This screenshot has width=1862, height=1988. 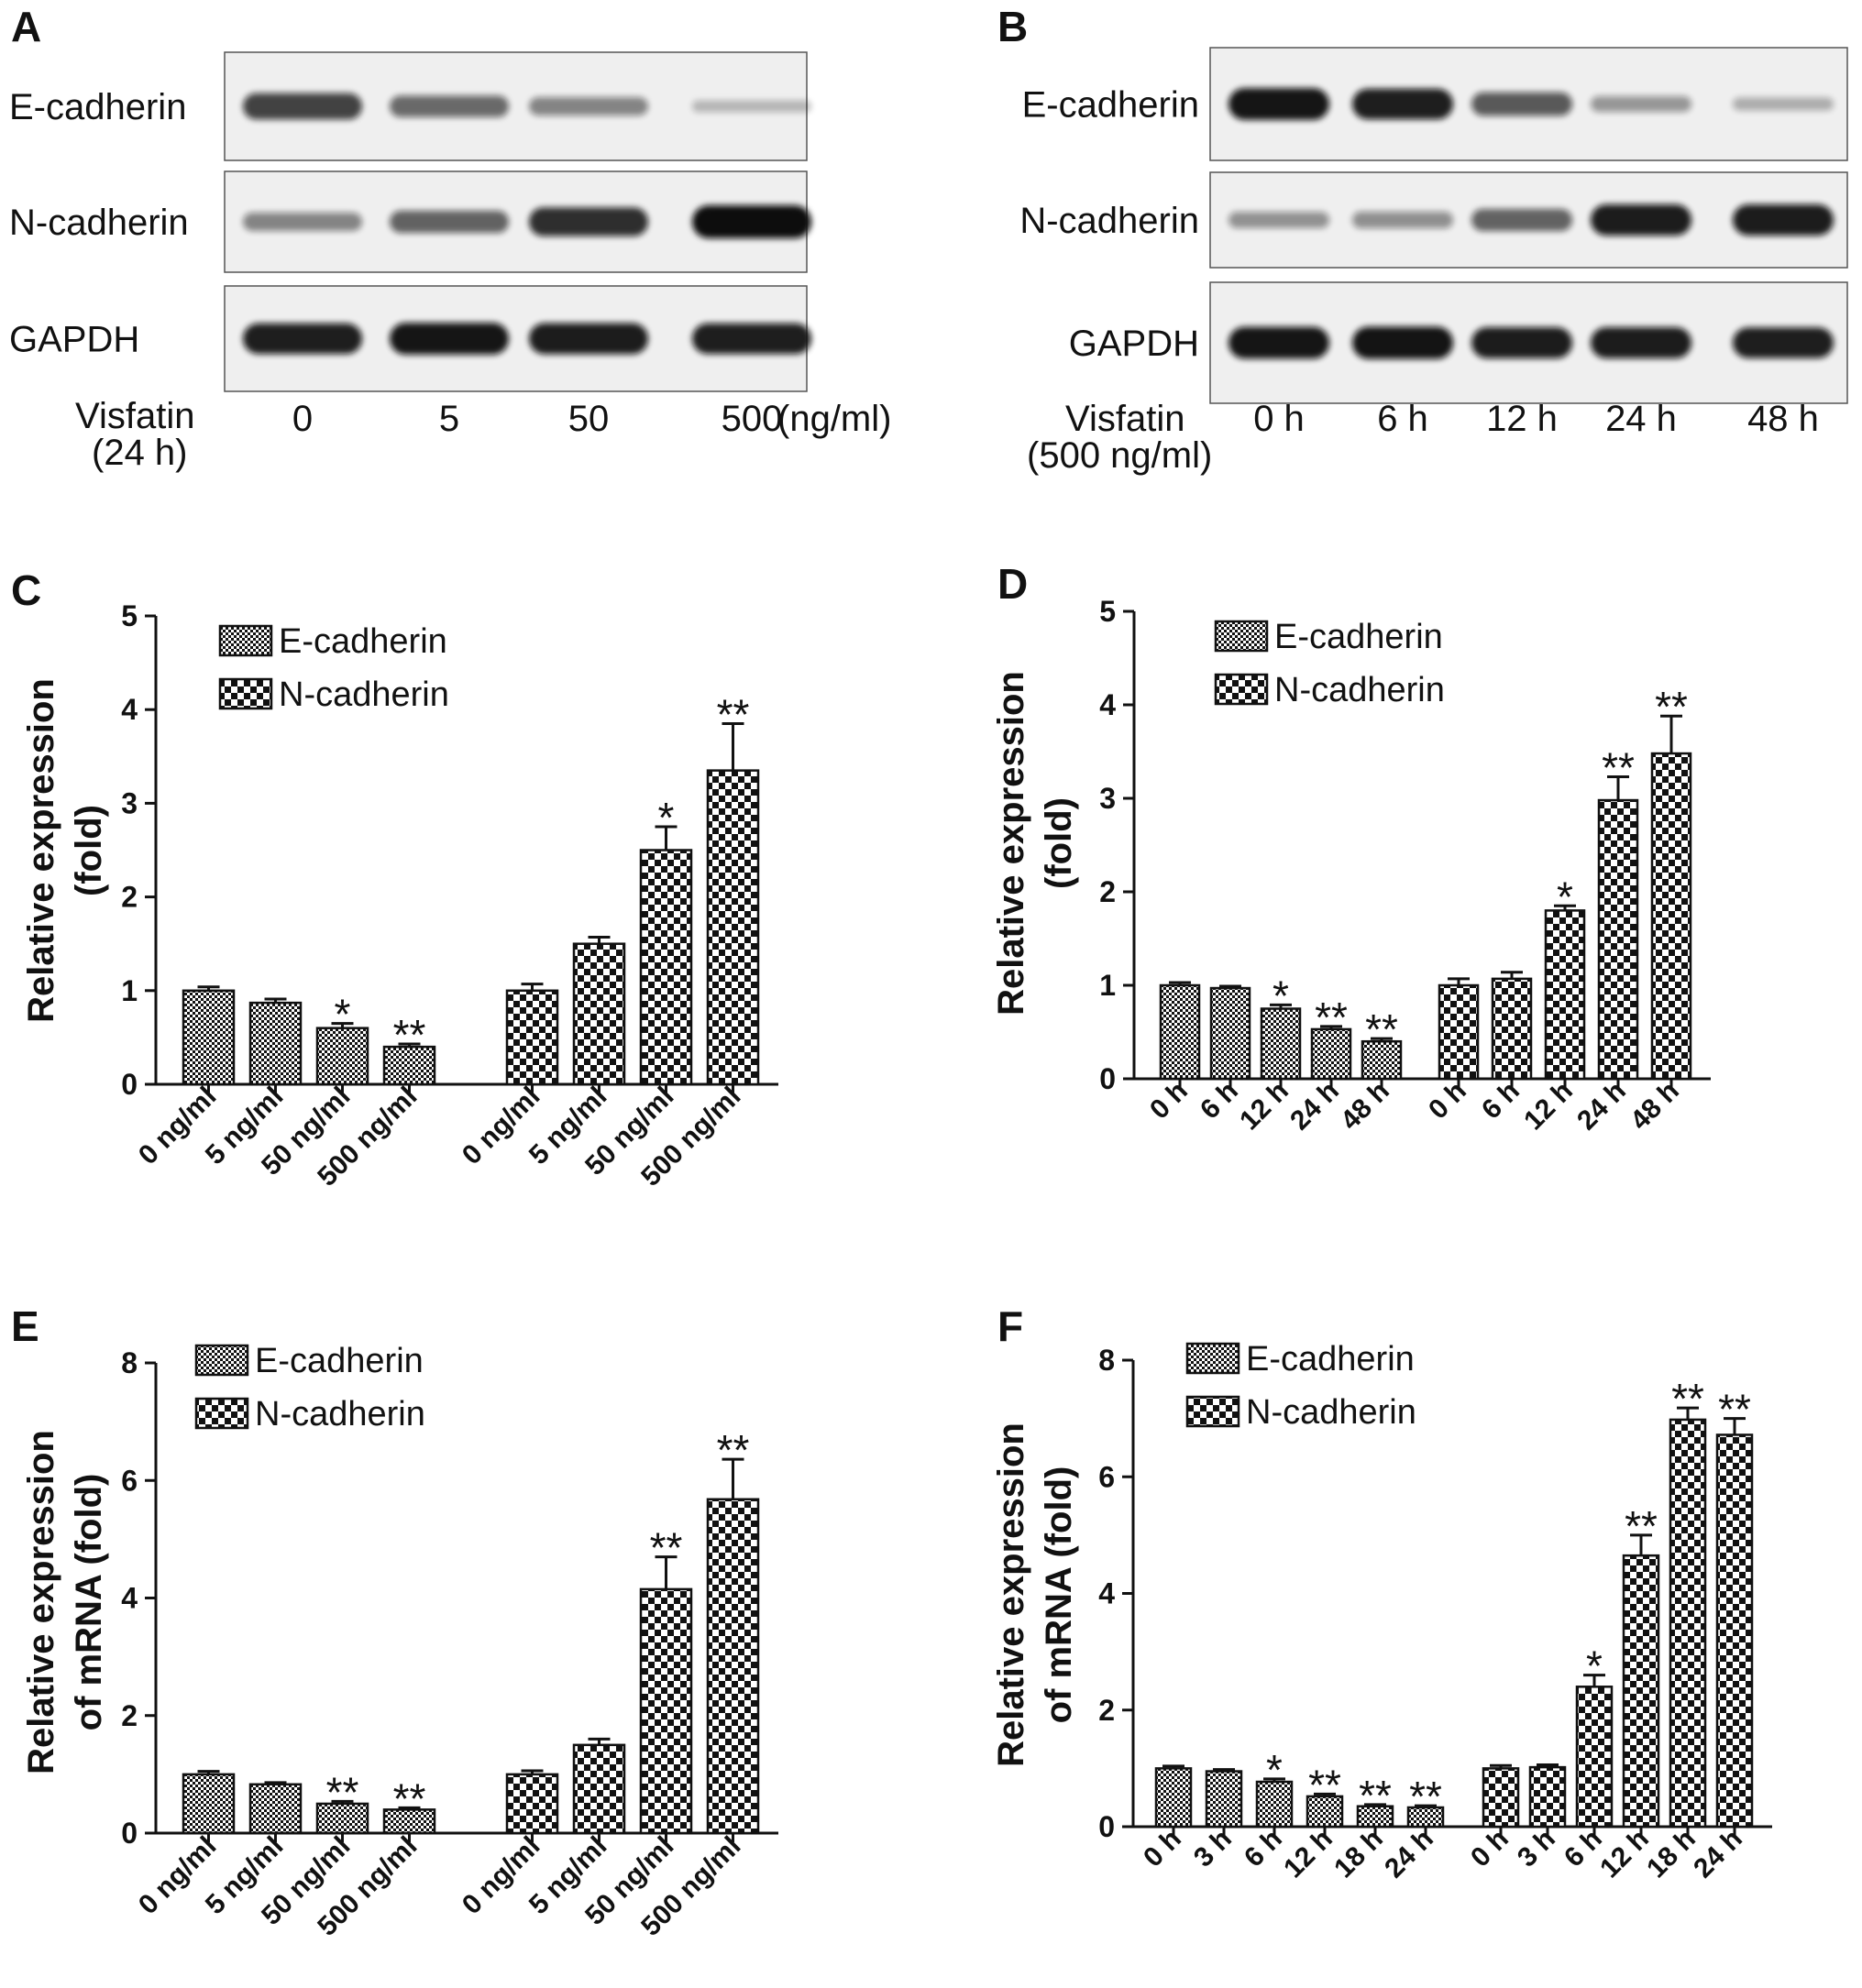 What do you see at coordinates (1107, 798) in the screenshot?
I see `y-tick-label: 3` at bounding box center [1107, 798].